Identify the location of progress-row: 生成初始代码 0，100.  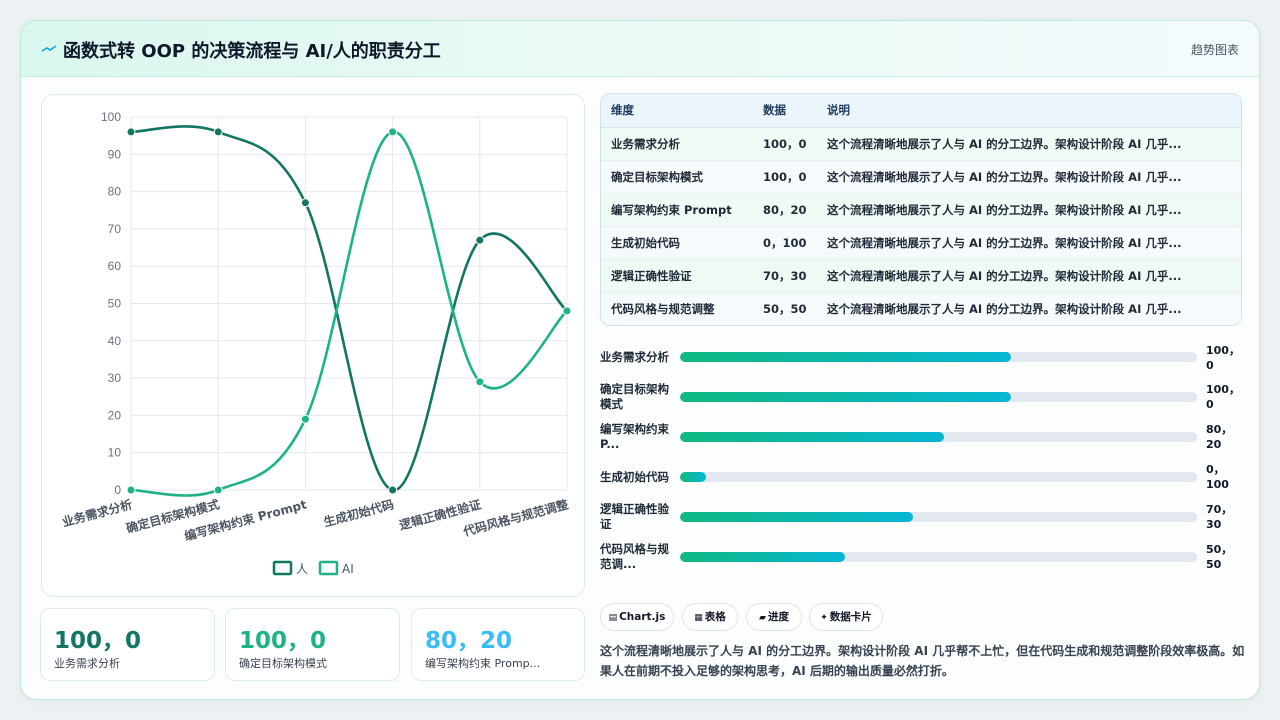
(921, 480).